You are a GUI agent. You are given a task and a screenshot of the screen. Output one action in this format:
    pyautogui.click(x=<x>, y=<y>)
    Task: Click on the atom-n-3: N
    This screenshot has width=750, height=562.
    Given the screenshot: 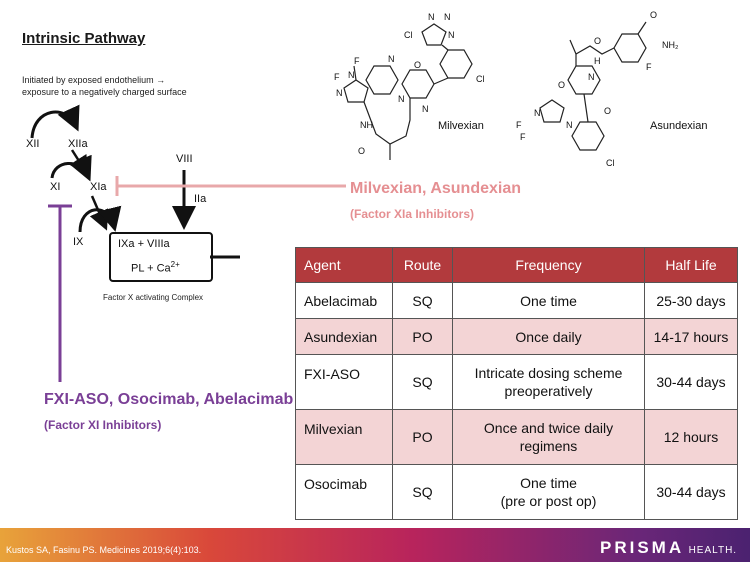 What is the action you would take?
    pyautogui.click(x=451, y=35)
    